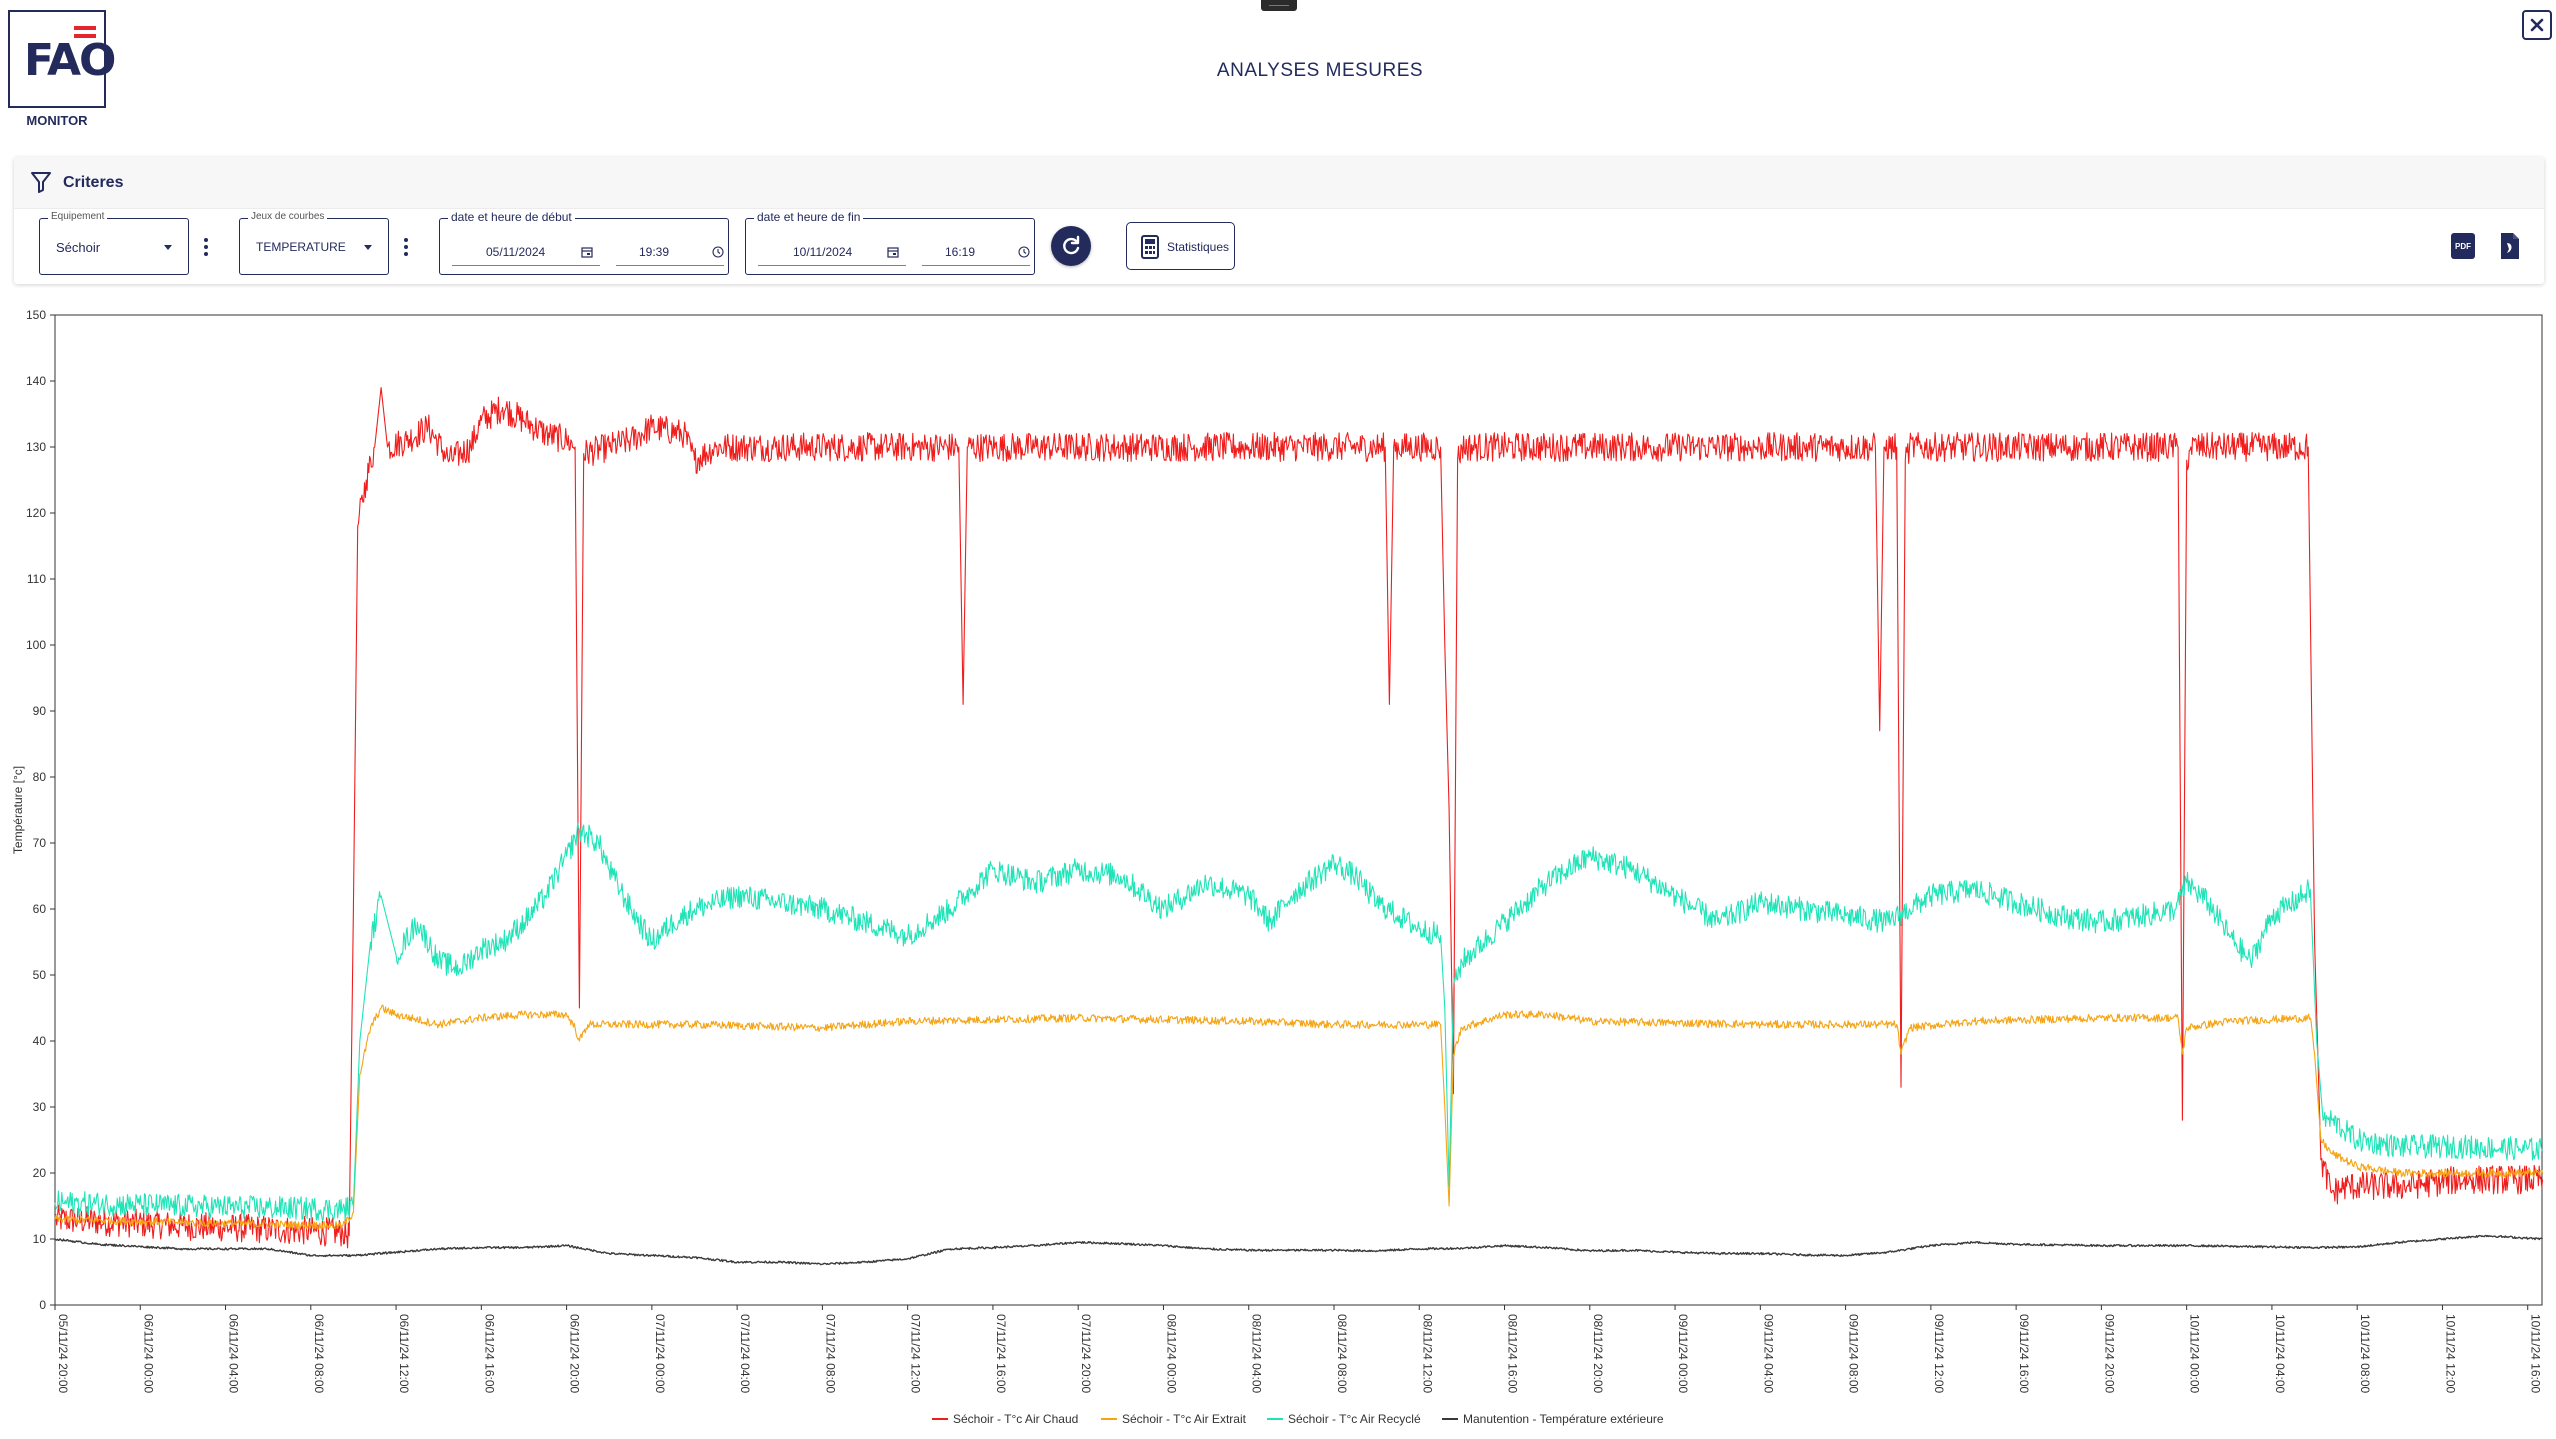  Describe the element at coordinates (40, 1041) in the screenshot. I see `y-tick-label: 40` at that location.